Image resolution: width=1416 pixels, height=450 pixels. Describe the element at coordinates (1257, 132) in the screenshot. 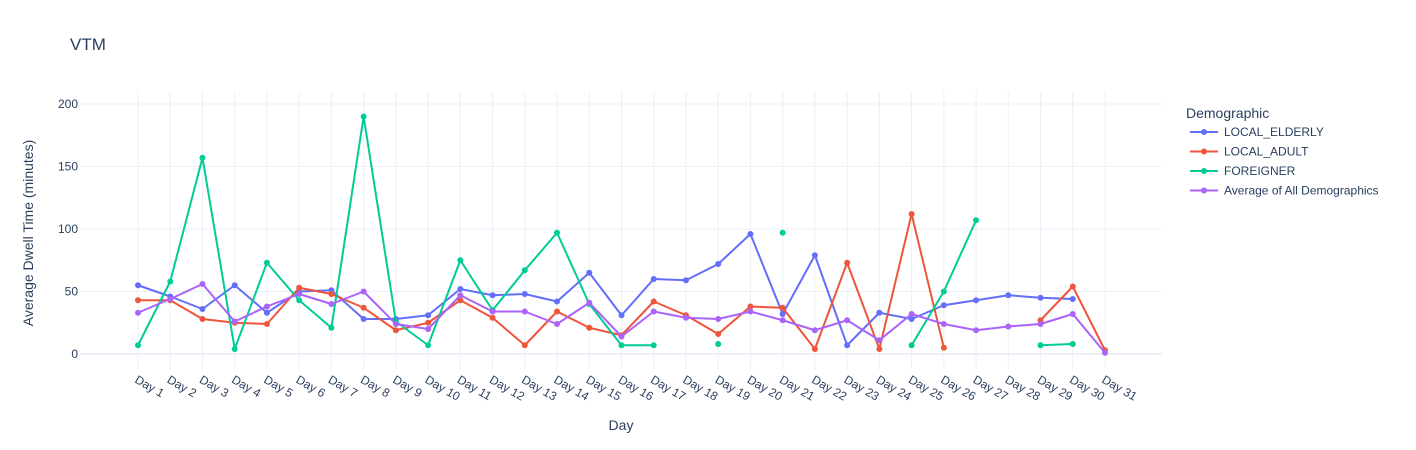

I see `legend-item: LOCAL_ELDERLY` at that location.